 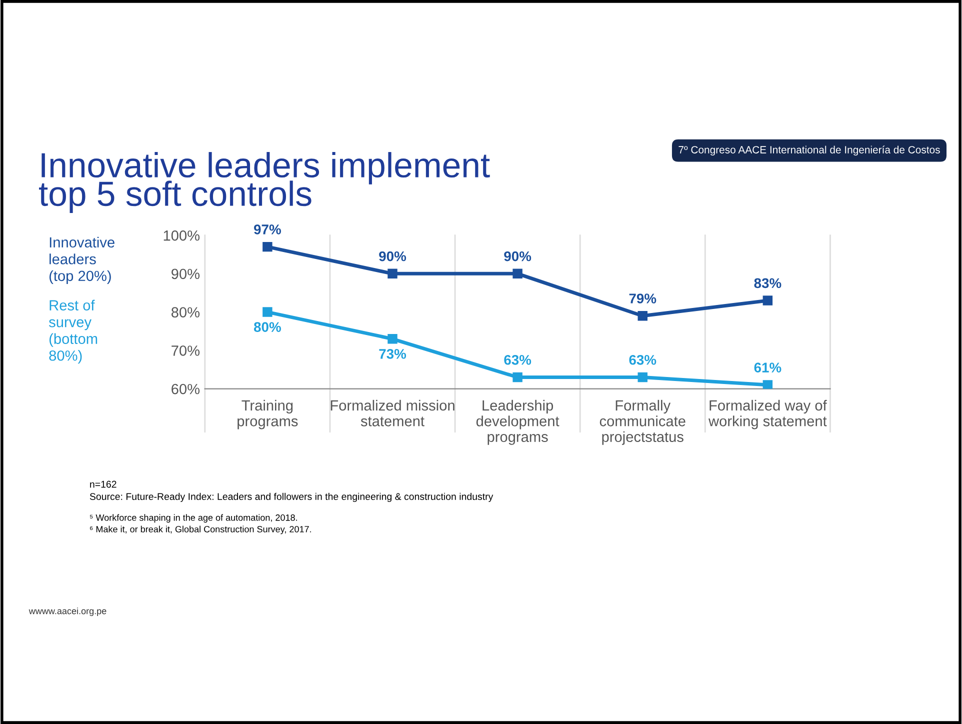 What do you see at coordinates (767, 415) in the screenshot?
I see `x-tick-label: Formalized way of working statement` at bounding box center [767, 415].